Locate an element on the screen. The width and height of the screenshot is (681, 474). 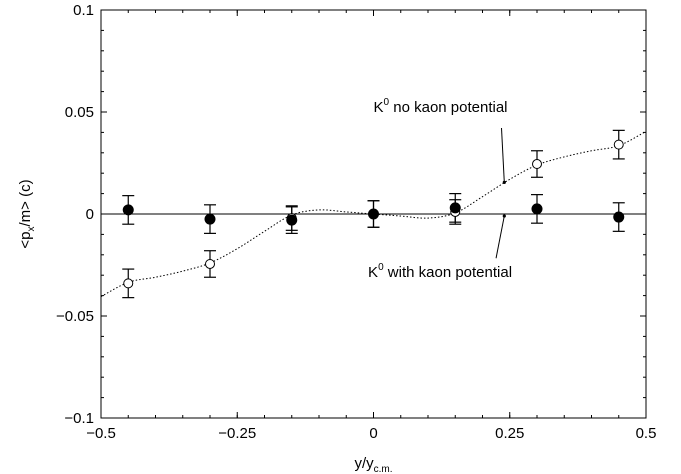
x-tick-label: −0.25 is located at coordinates (237, 433).